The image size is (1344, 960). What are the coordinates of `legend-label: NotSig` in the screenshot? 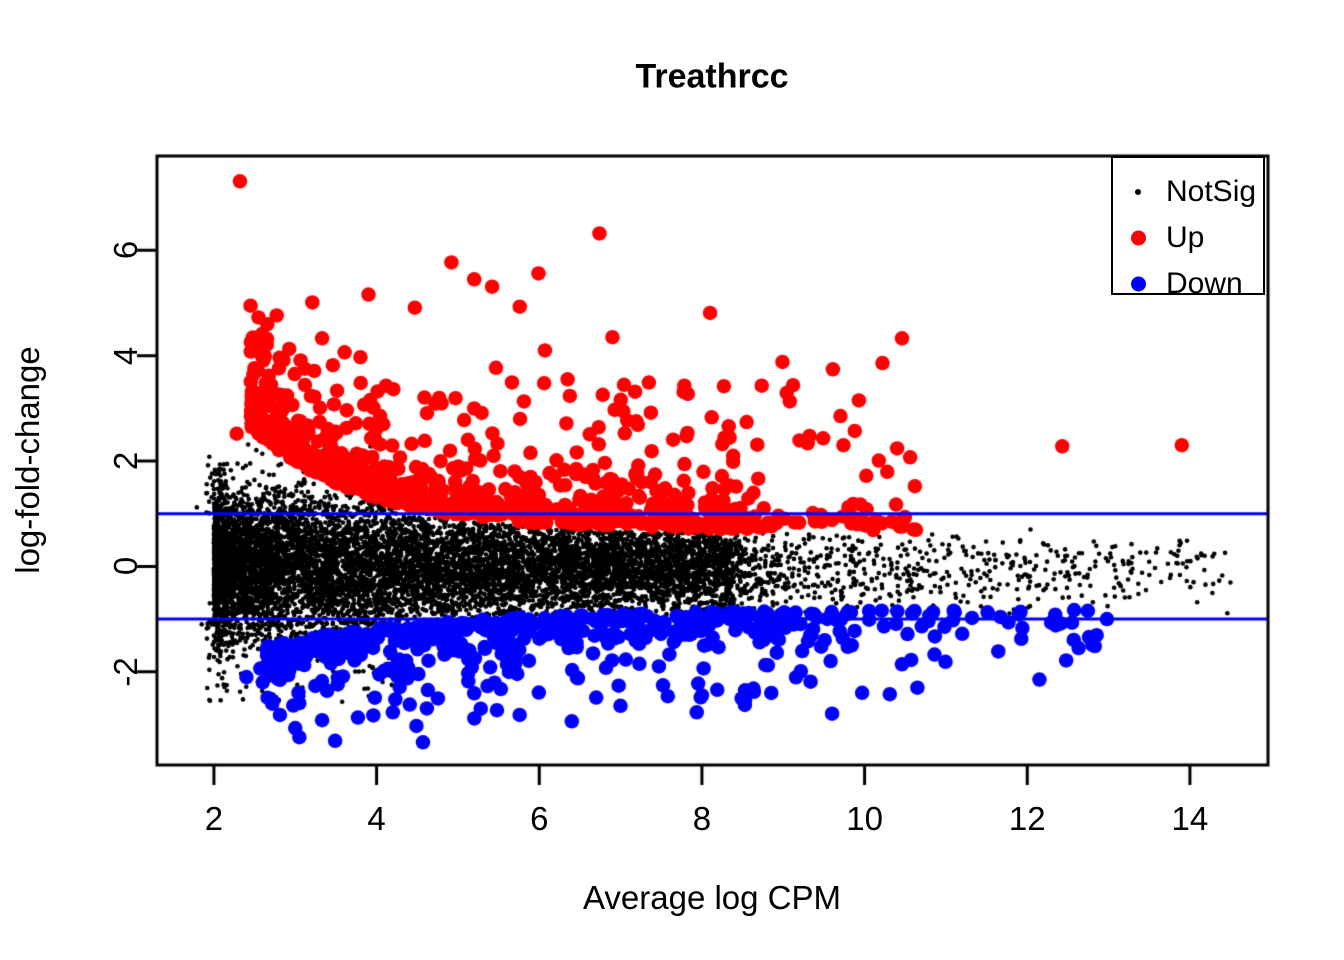 It's located at (1211, 191).